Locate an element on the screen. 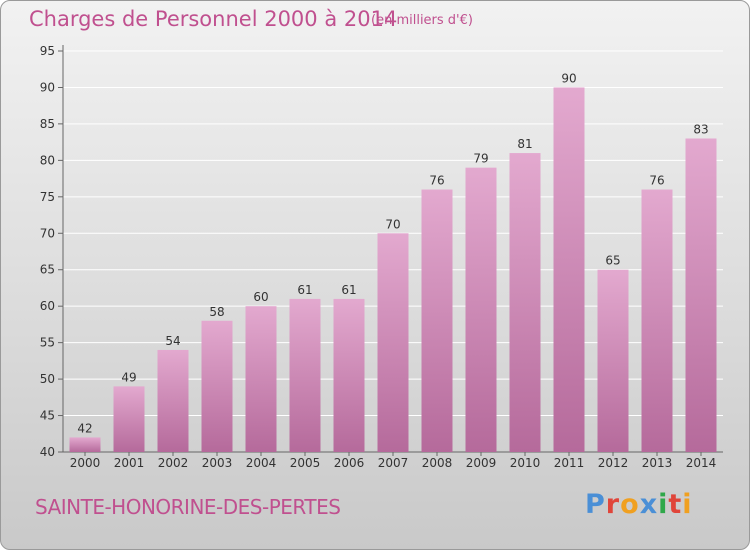 This screenshot has width=750, height=550. data-label: 49 is located at coordinates (128, 377).